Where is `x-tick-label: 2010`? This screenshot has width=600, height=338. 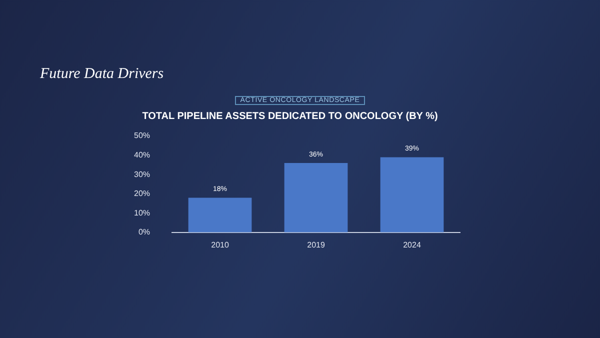 x-tick-label: 2010 is located at coordinates (220, 245).